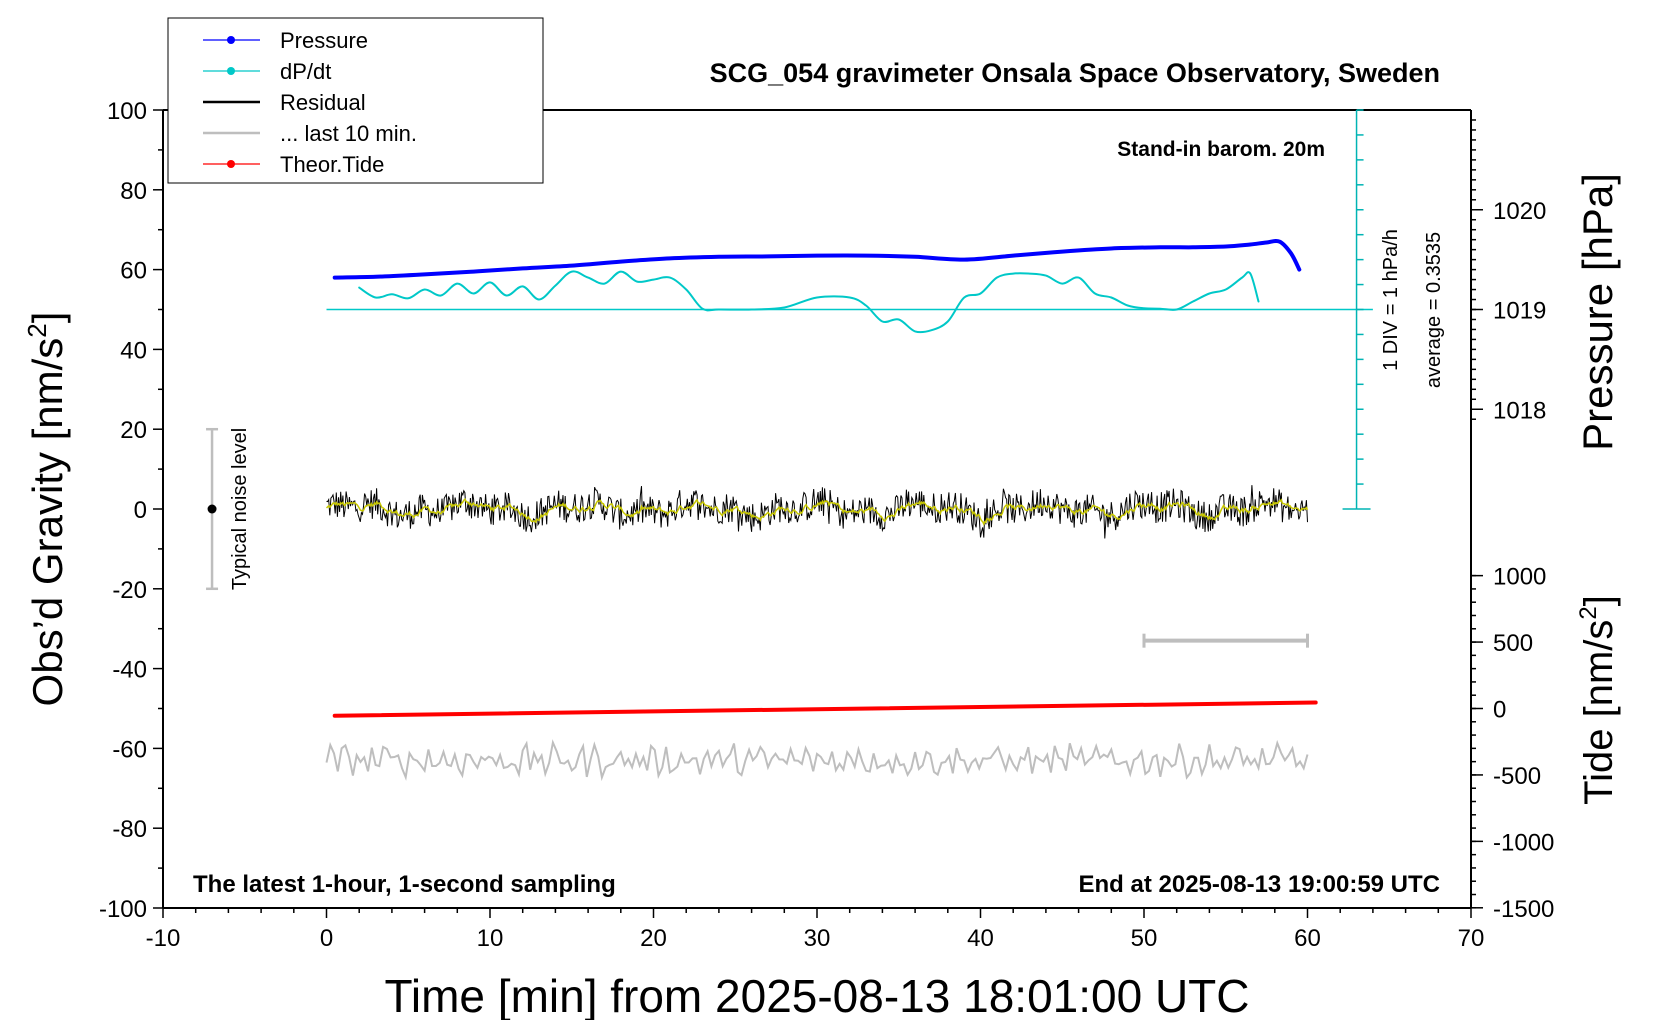  What do you see at coordinates (1221, 149) in the screenshot?
I see `stand-in-barometer-label: Stand-in barom. 20m` at bounding box center [1221, 149].